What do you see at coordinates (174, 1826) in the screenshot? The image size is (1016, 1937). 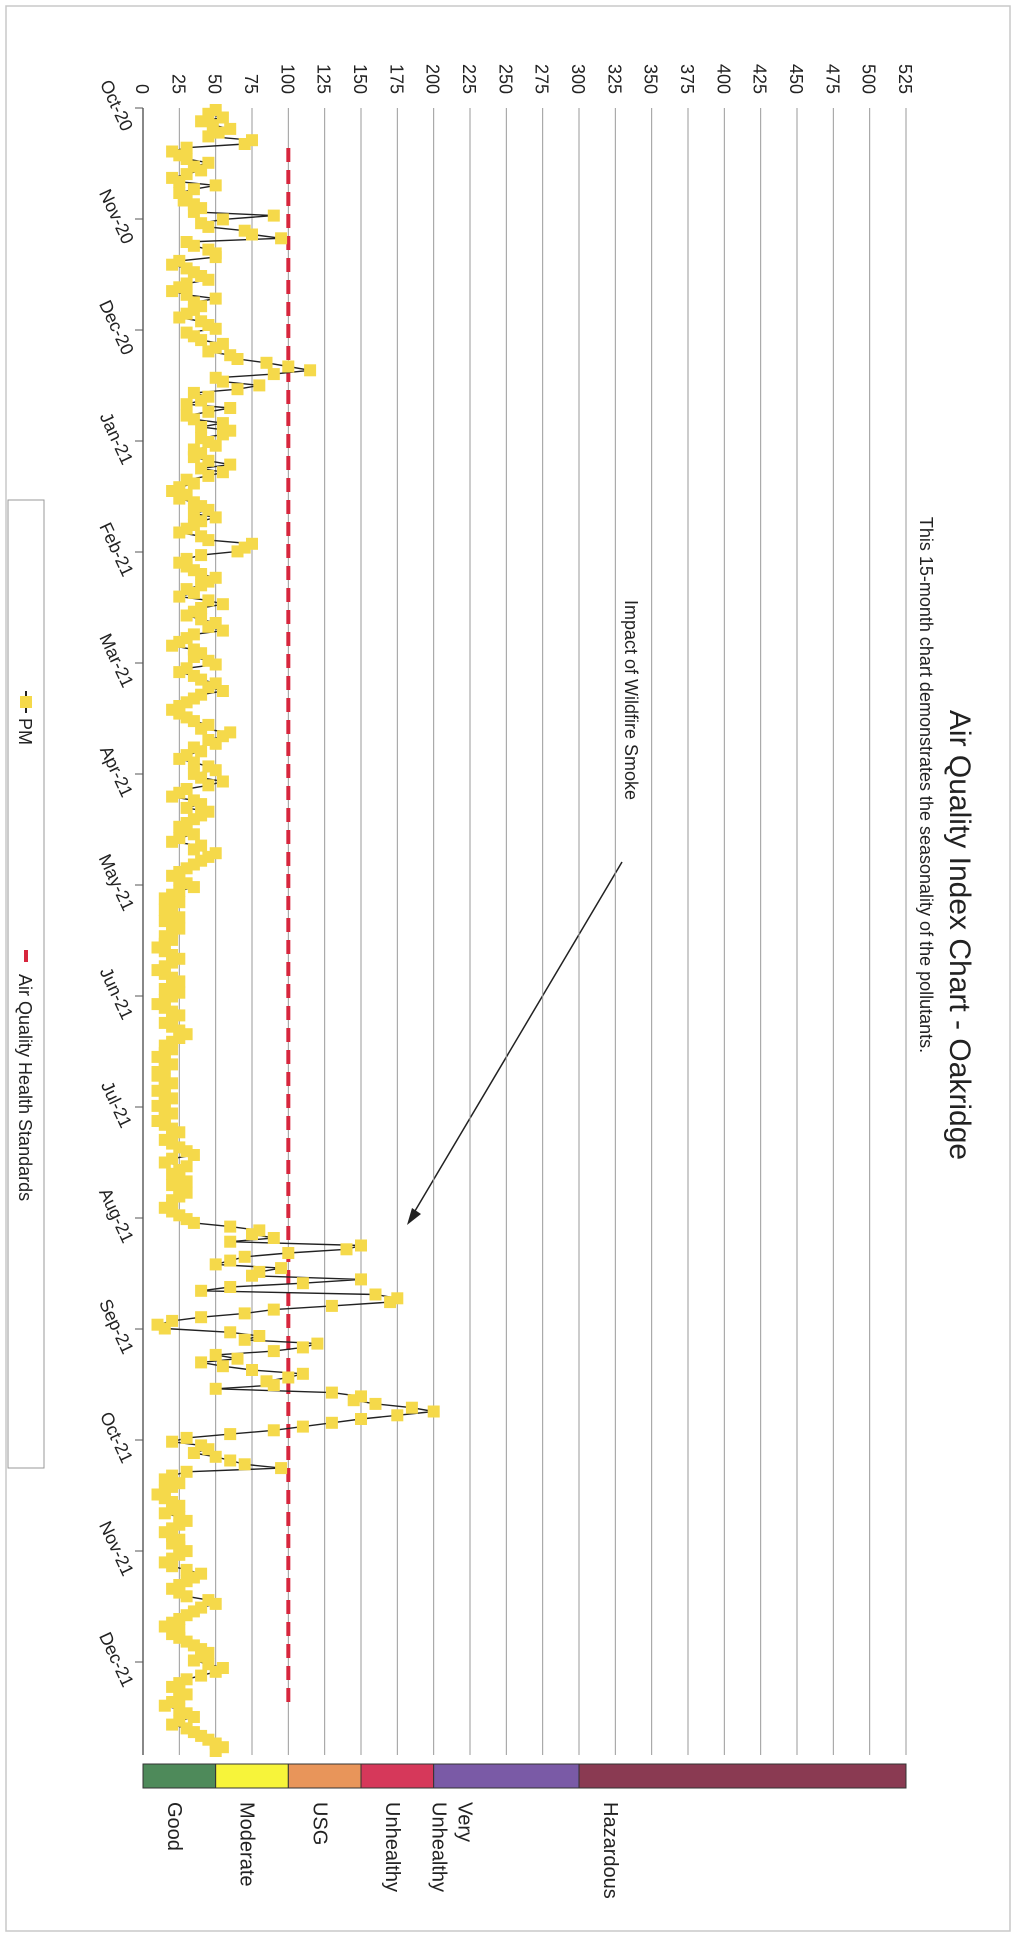 I see `aqi-band-label: Good` at bounding box center [174, 1826].